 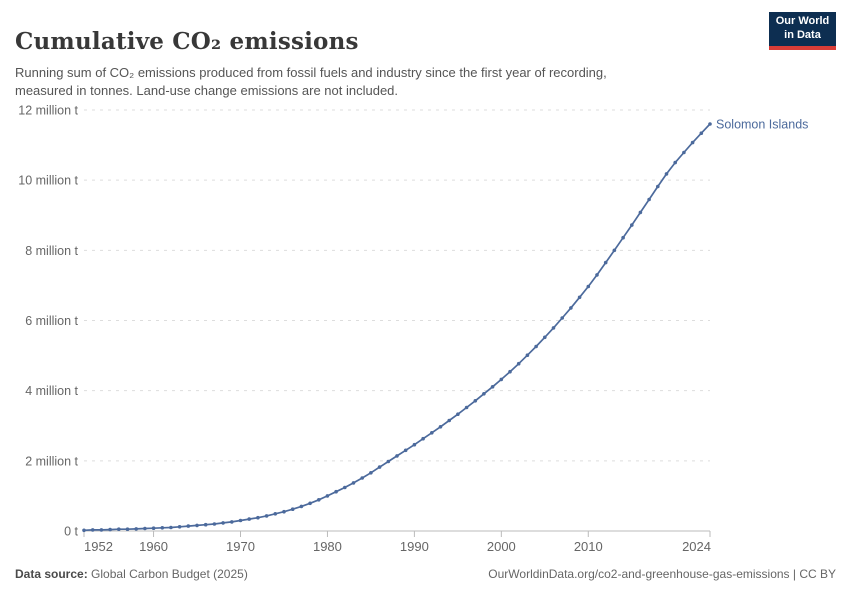 I want to click on y-axis-label: 4 million t, so click(x=51, y=391).